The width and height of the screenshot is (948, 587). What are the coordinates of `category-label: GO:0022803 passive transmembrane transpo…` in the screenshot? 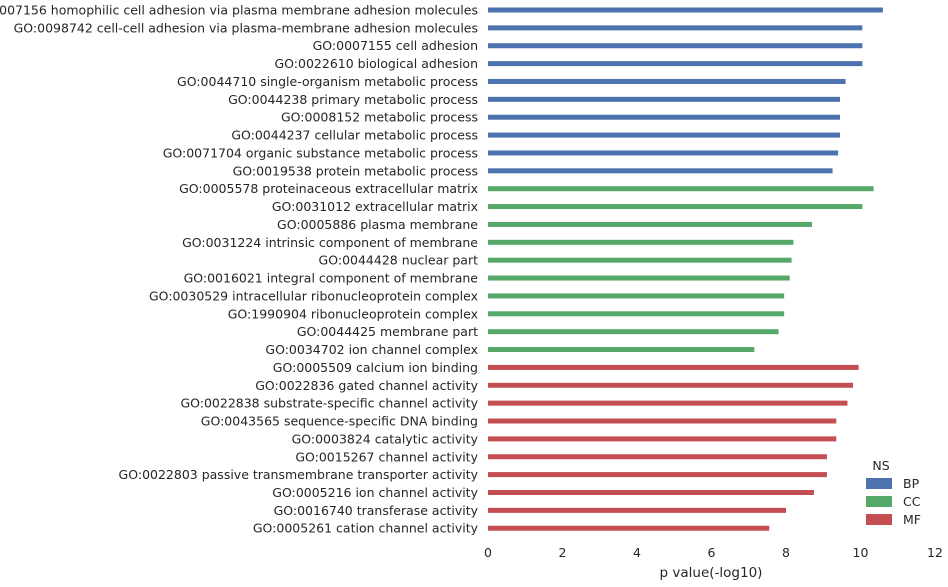 It's located at (299, 474).